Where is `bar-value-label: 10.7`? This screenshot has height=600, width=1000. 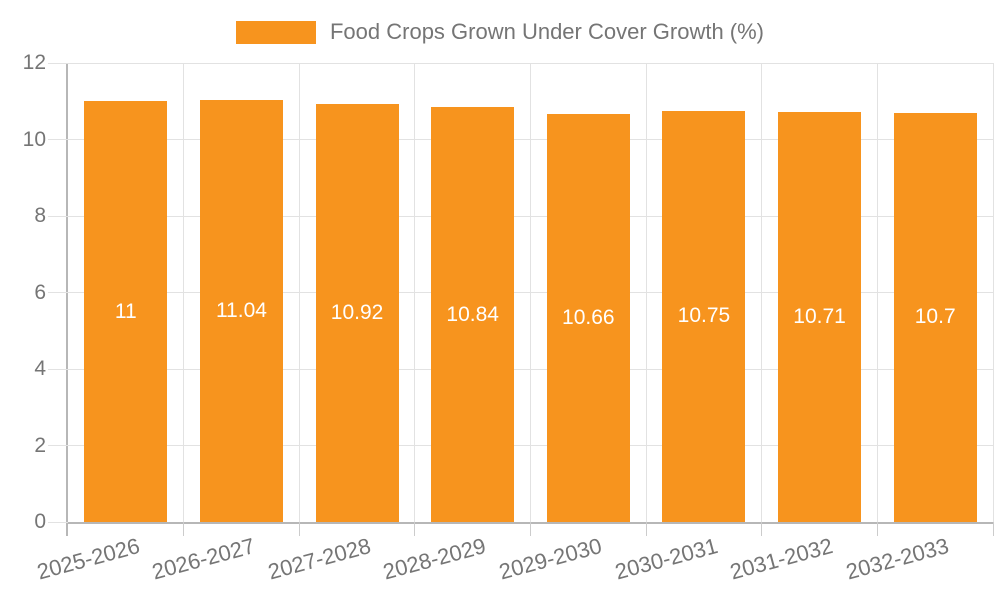 bar-value-label: 10.7 is located at coordinates (935, 317).